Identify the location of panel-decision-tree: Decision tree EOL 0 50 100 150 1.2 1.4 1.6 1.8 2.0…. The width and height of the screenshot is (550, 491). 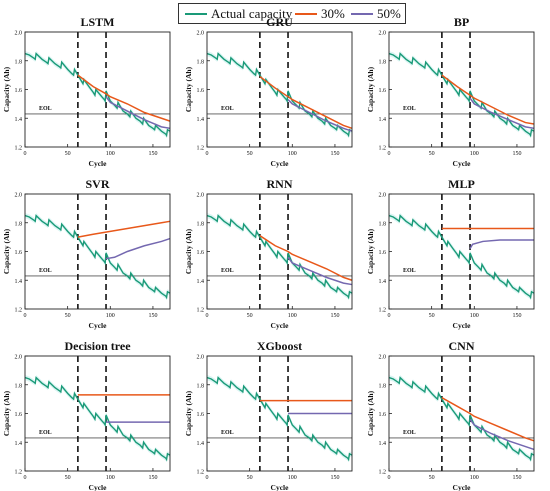
(86, 415).